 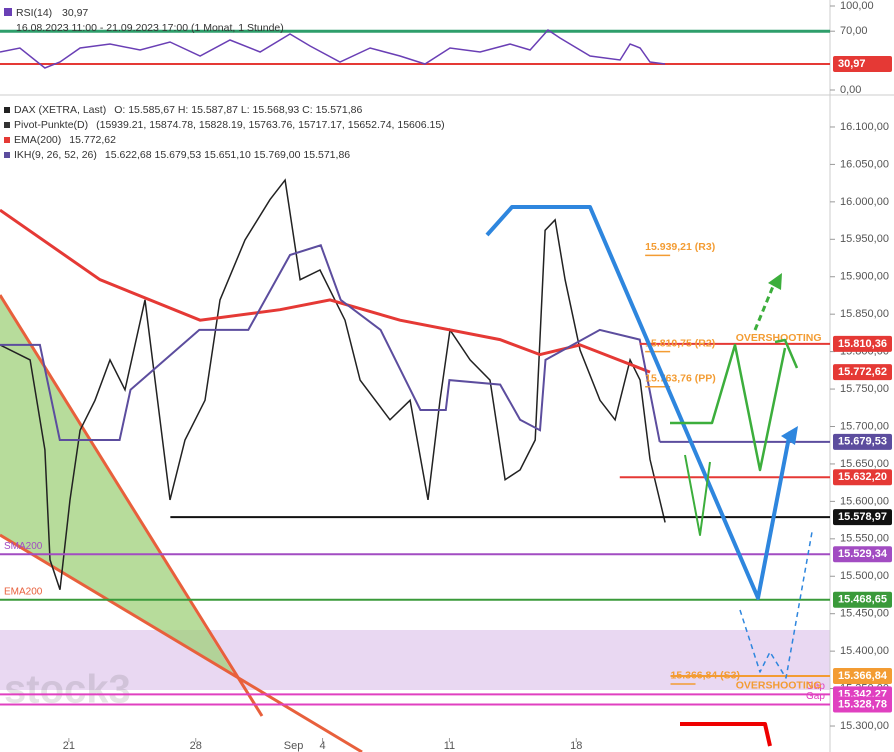 What do you see at coordinates (75, 13) in the screenshot?
I see `rsi-value: 30,97` at bounding box center [75, 13].